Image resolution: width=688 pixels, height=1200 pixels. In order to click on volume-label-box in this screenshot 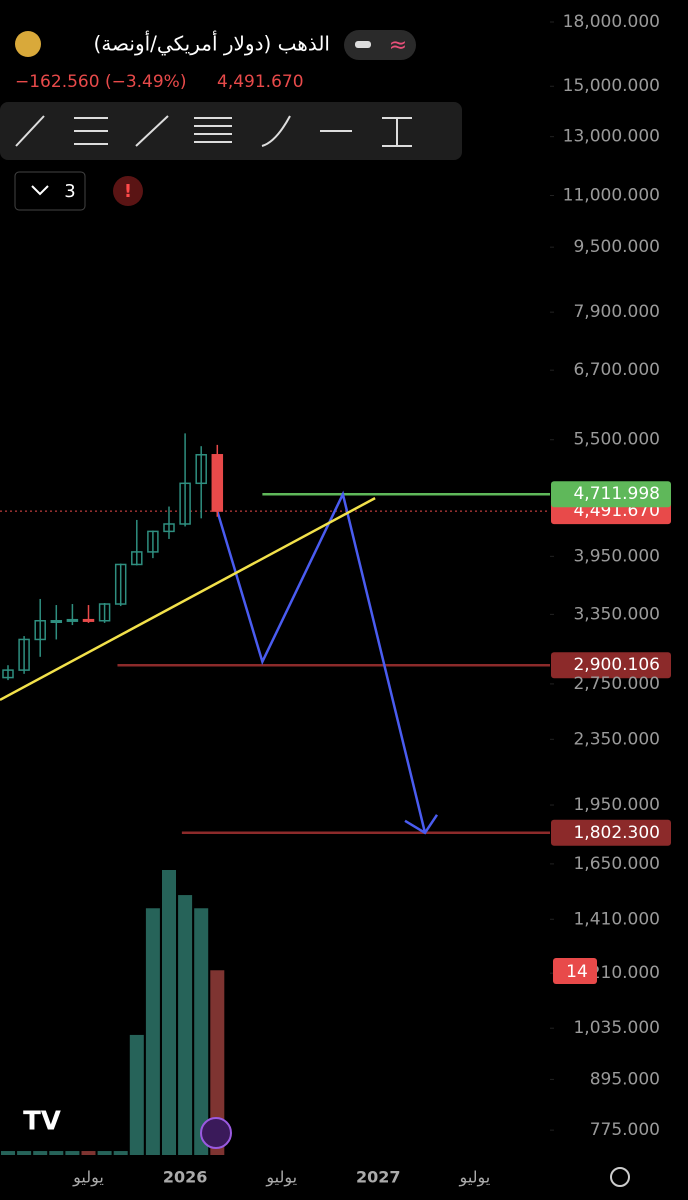, I will do `click(575, 971)`.